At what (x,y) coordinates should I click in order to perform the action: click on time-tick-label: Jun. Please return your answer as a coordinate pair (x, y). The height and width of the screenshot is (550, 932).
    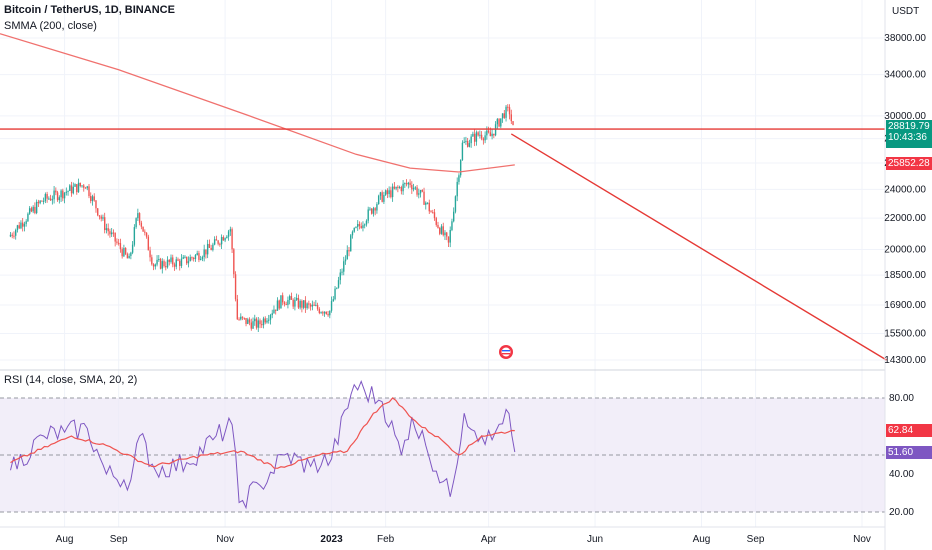
    Looking at the image, I should click on (595, 539).